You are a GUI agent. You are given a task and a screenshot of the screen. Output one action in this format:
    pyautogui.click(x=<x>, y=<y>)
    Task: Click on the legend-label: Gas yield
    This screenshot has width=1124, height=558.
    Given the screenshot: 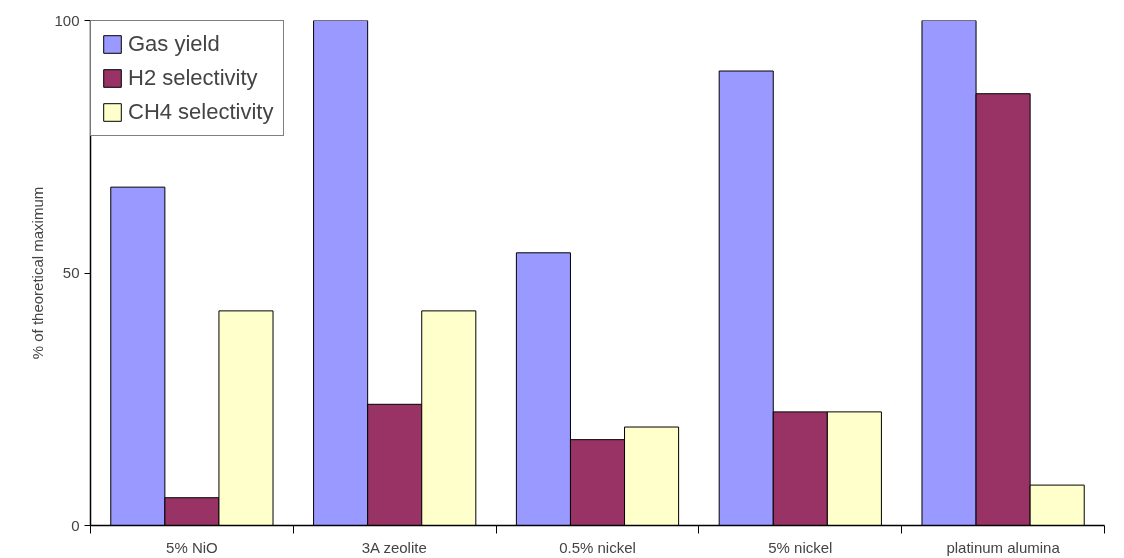 What is the action you would take?
    pyautogui.click(x=174, y=44)
    